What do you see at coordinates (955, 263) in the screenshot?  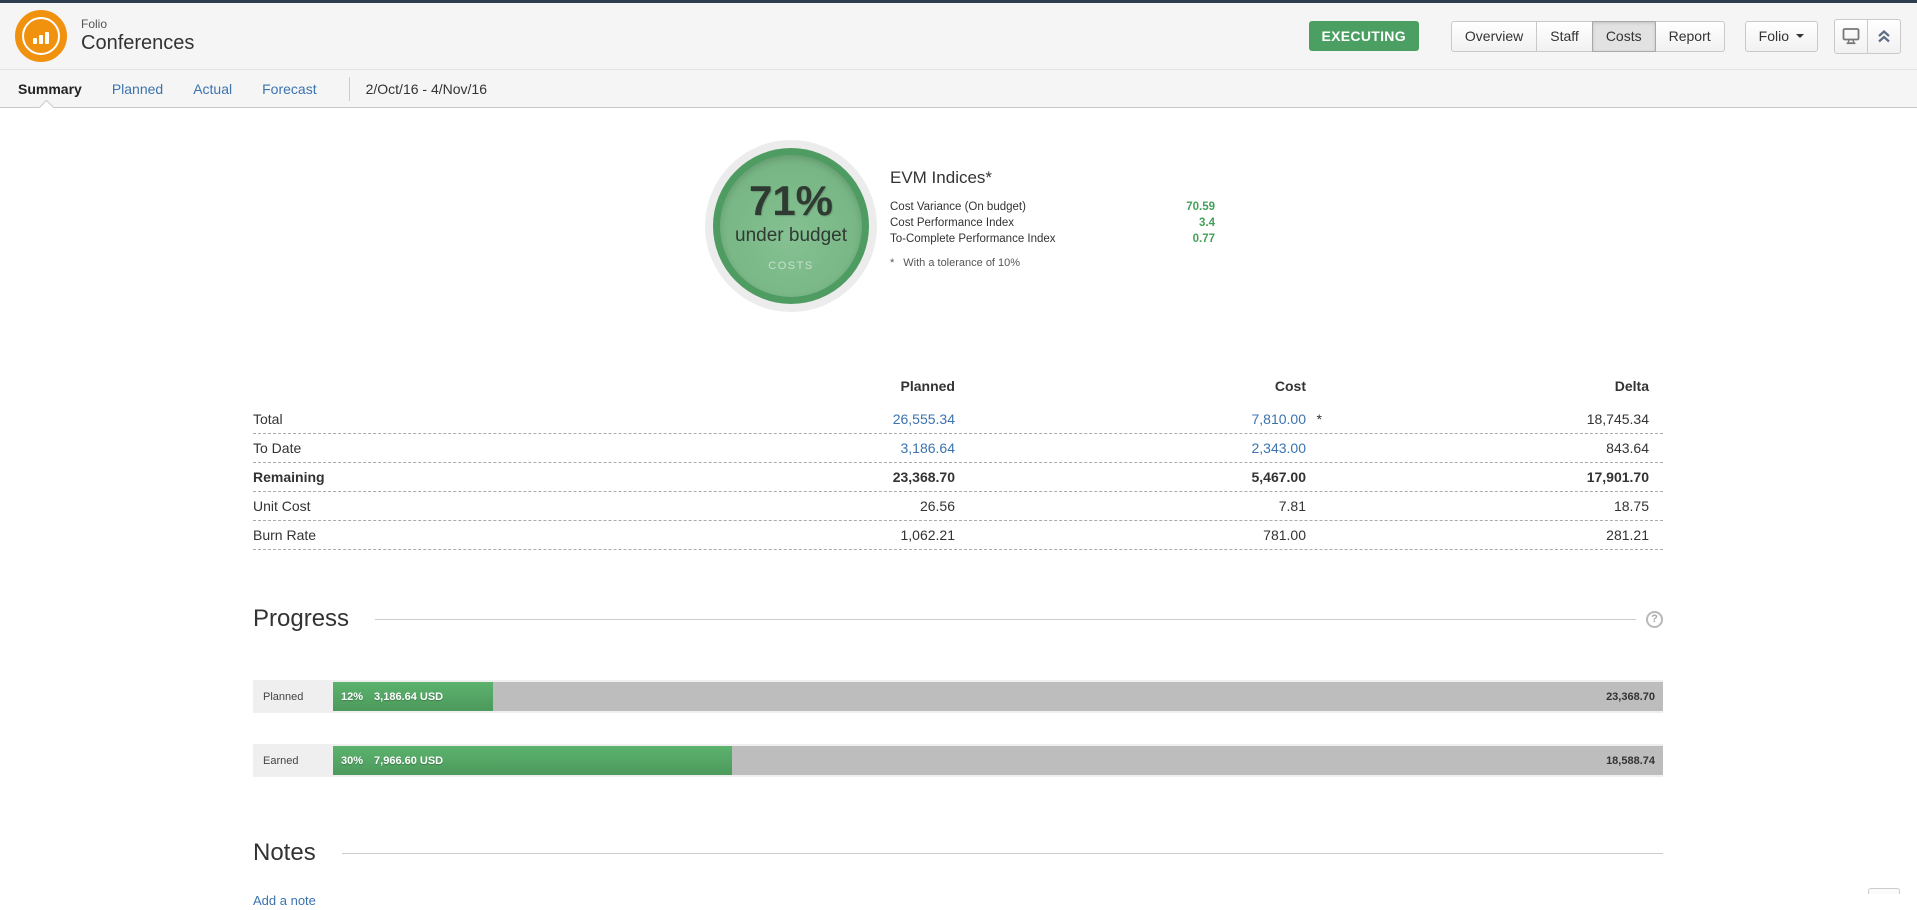 I see `evm-footnote: * With a tolerance of 10%` at bounding box center [955, 263].